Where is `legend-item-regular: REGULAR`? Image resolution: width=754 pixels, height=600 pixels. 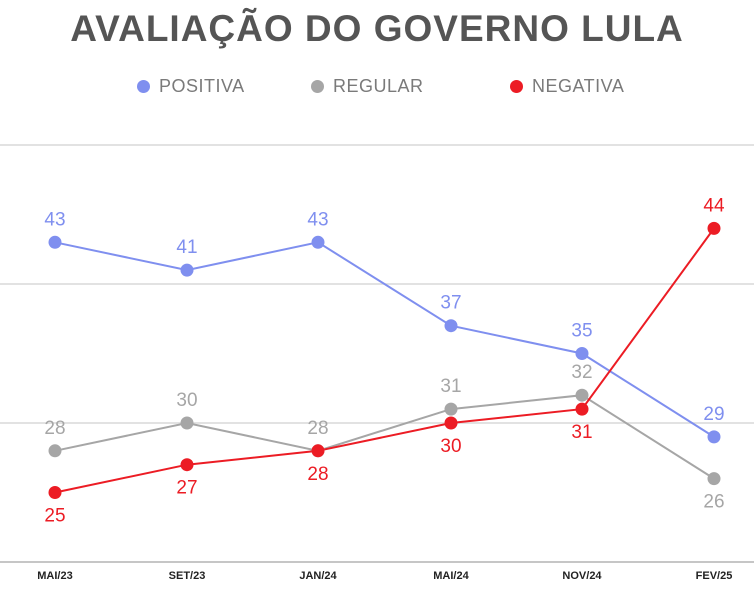
legend-item-regular: REGULAR is located at coordinates (367, 86).